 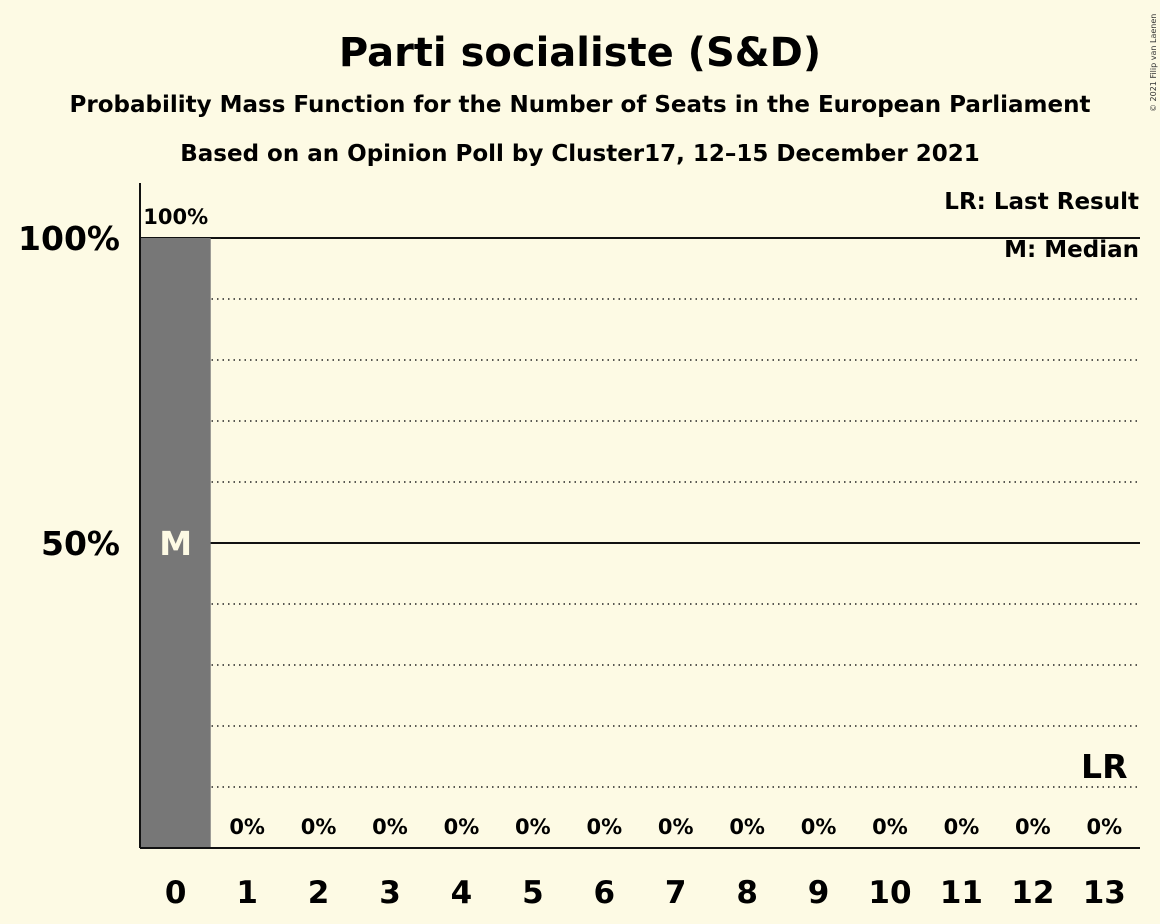 I want to click on x-tick-label: 1, so click(x=247, y=893).